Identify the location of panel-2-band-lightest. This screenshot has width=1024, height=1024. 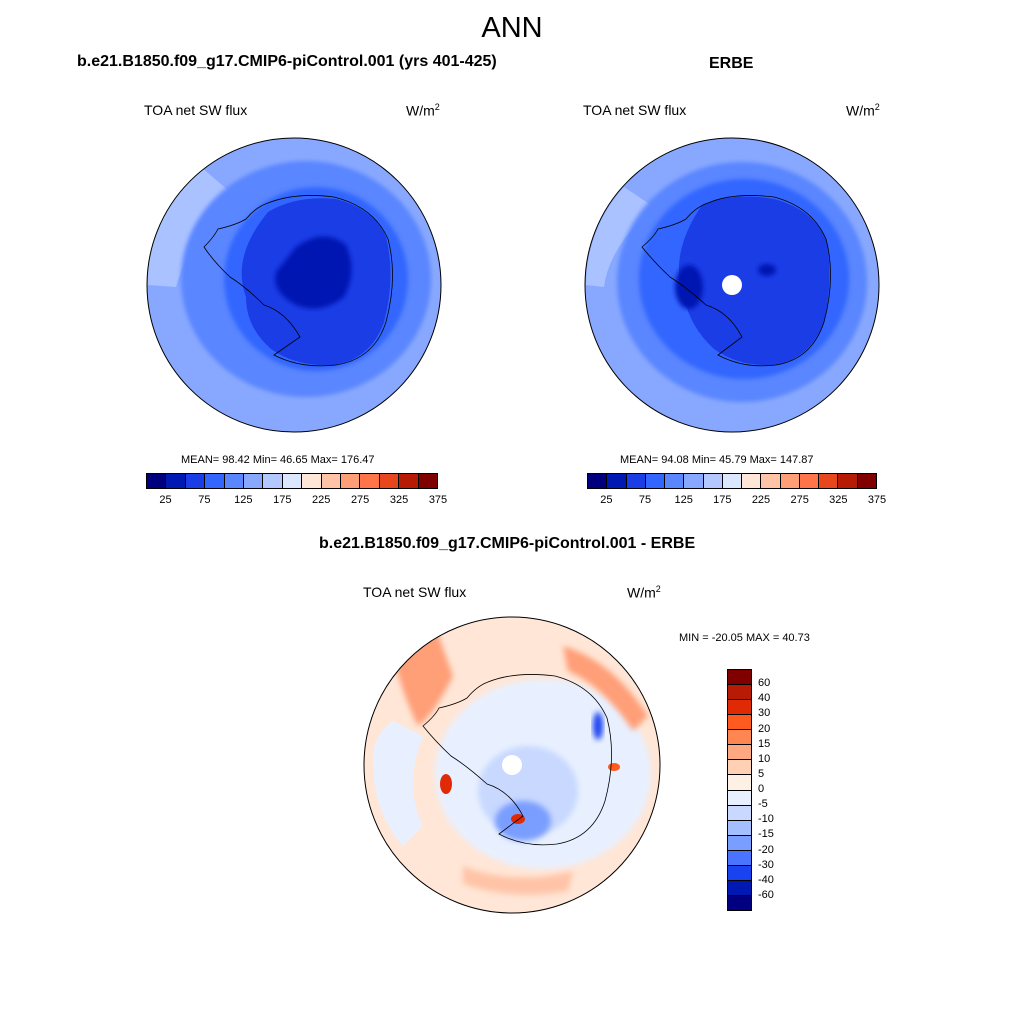
(620, 237).